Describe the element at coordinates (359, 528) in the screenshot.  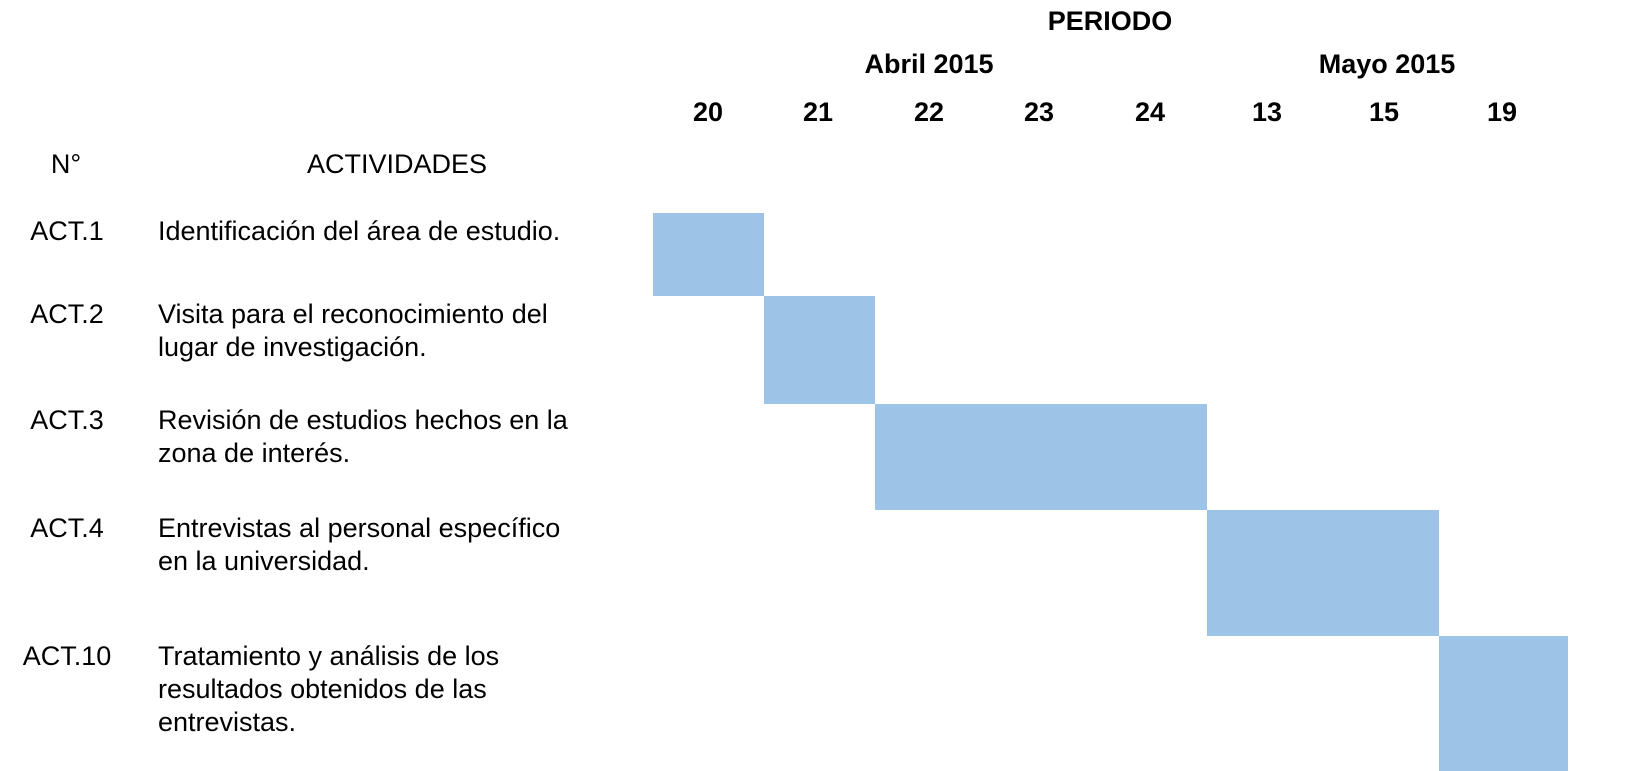
I see `activity-description: Entrevistas al personal específico` at that location.